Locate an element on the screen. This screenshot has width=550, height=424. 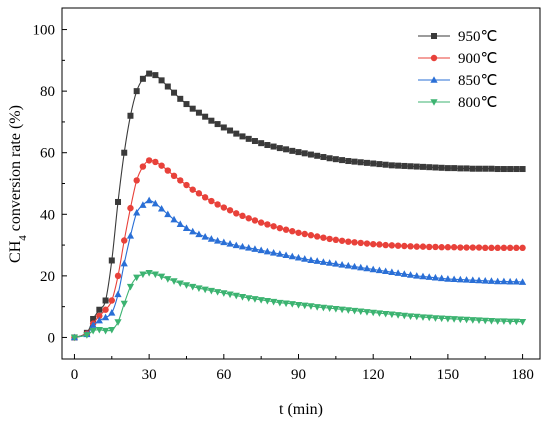
legend-item-2: 900℃ is located at coordinates (457, 59).